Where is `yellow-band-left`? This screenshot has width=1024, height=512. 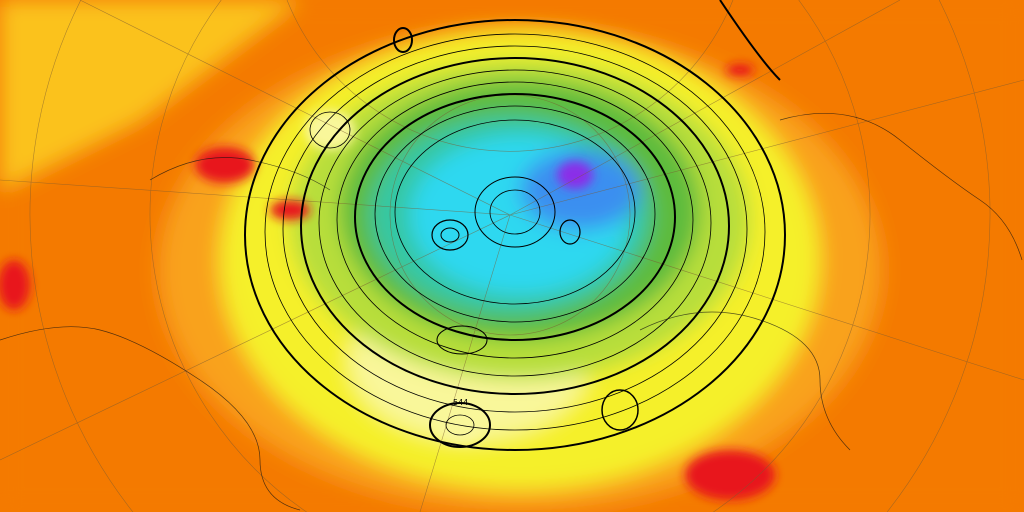
yellow-band-left is located at coordinates (150, 95).